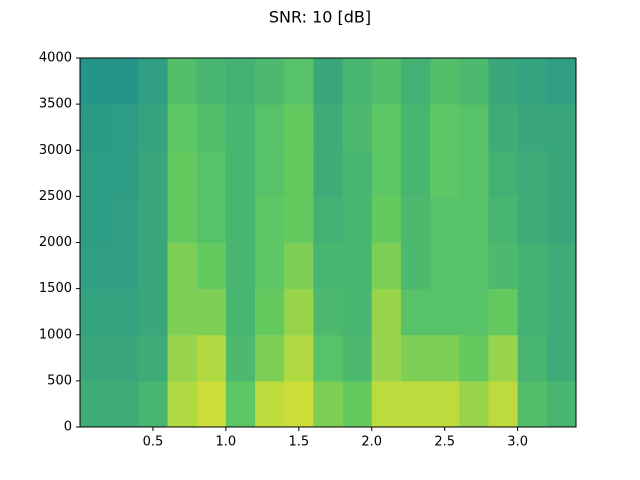 Image resolution: width=640 pixels, height=480 pixels. Describe the element at coordinates (517, 442) in the screenshot. I see `x-tick-label: 3.0` at that location.